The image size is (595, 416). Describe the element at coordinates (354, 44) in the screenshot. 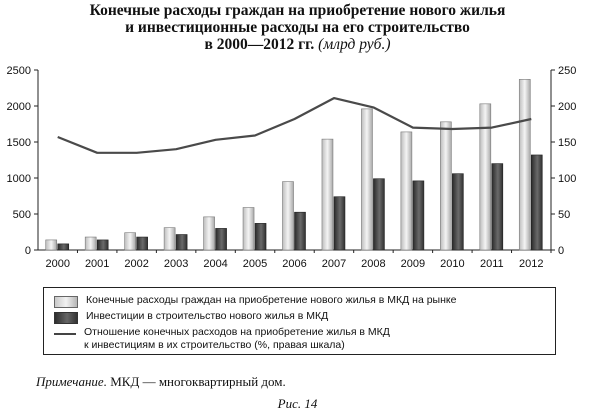

I see `title-unit: (млрд руб.)` at that location.